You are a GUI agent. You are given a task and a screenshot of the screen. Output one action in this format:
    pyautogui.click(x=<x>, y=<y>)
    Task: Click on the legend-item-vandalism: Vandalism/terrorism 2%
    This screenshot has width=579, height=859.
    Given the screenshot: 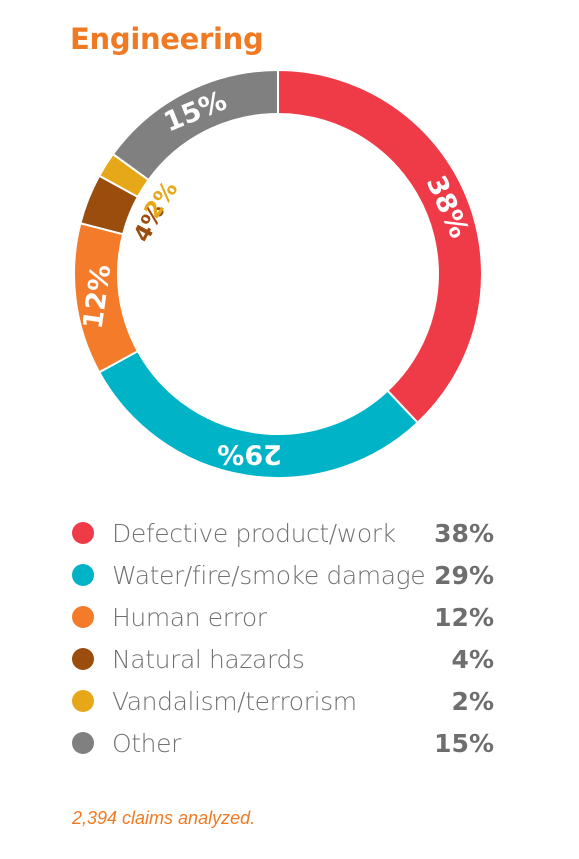 What is the action you would take?
    pyautogui.click(x=287, y=701)
    